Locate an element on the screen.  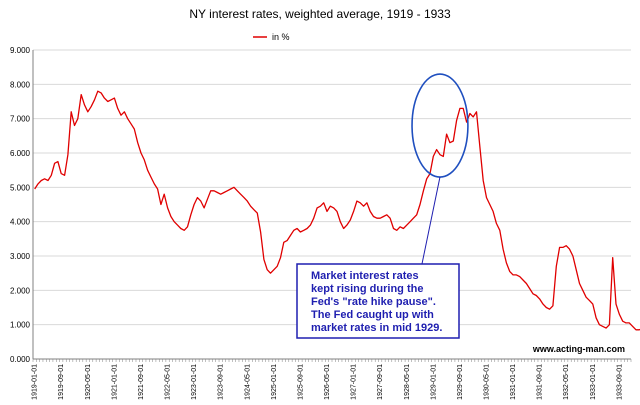
callout-line: market rates in mid 1929. is located at coordinates (376, 328).